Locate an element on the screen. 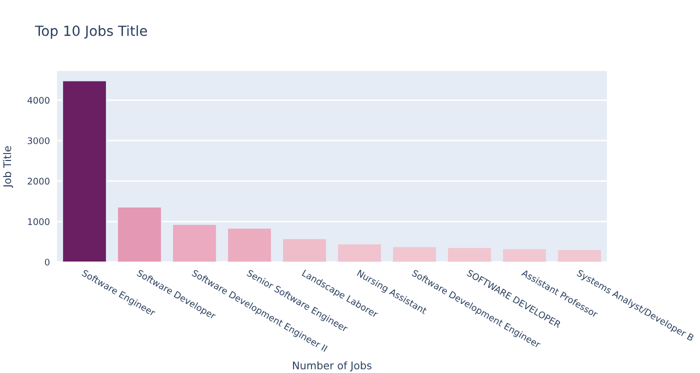 This screenshot has width=700, height=373. y-tick-label: 3000 is located at coordinates (39, 140).